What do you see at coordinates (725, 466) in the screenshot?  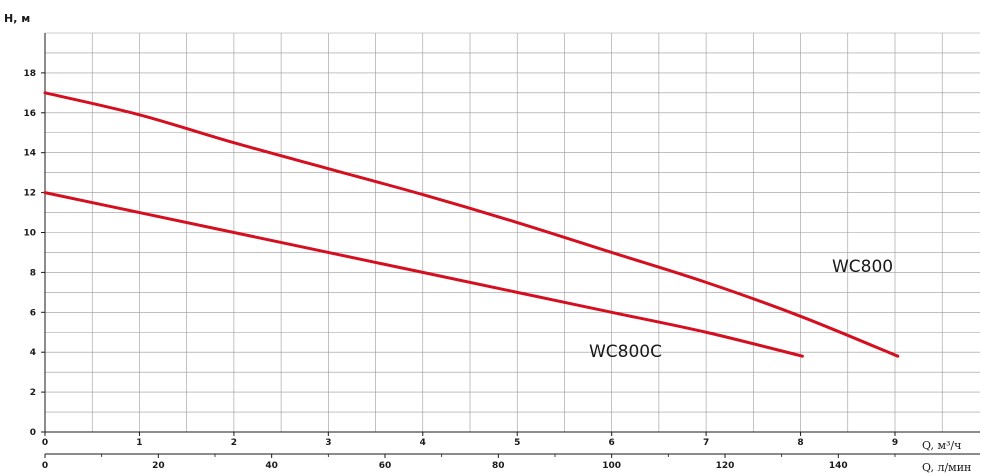 I see `x-tick-label-bottom: 120` at bounding box center [725, 466].